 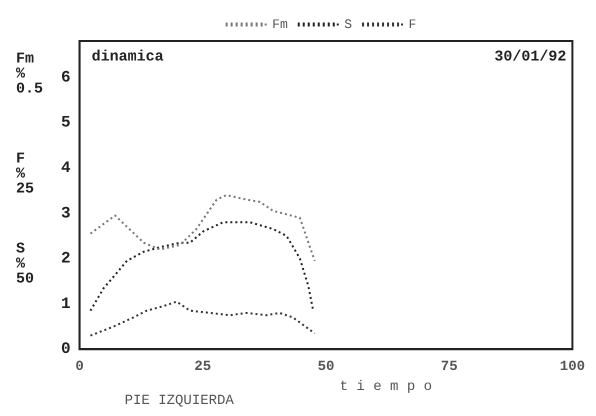 What do you see at coordinates (65, 77) in the screenshot?
I see `y-tick-label: 6` at bounding box center [65, 77].